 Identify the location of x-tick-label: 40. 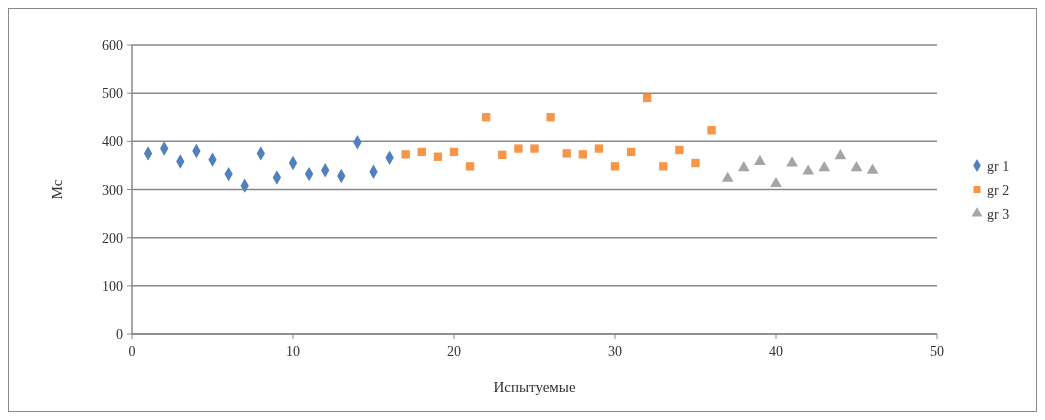
(776, 351).